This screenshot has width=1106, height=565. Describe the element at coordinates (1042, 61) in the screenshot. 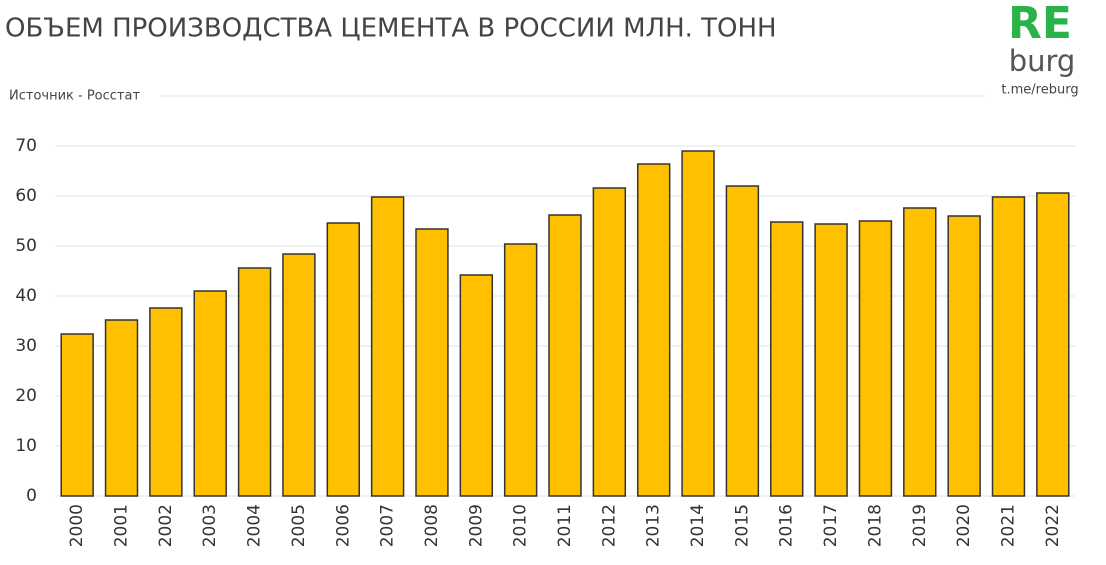

I see `brand-bottom: burg` at that location.